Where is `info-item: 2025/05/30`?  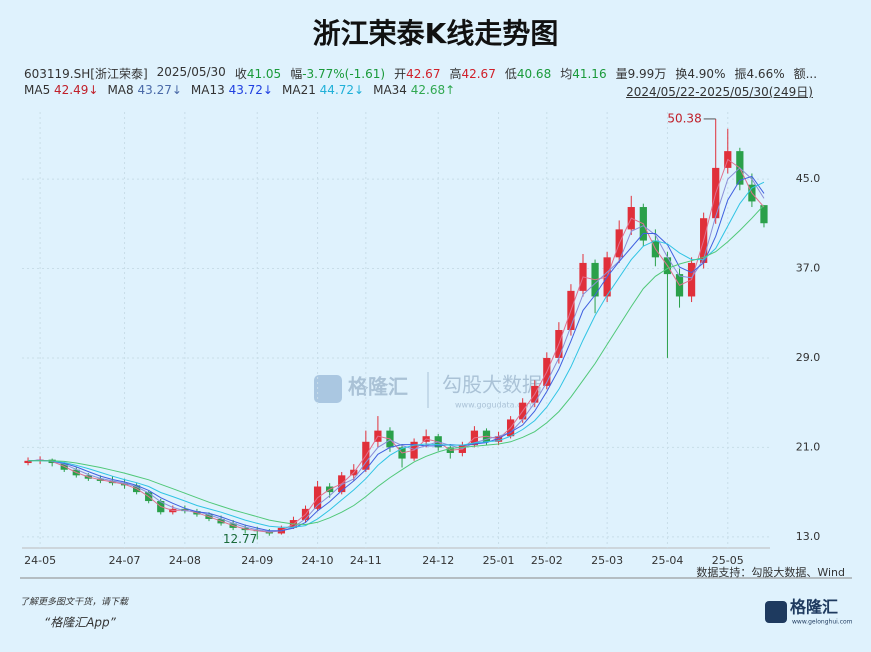 info-item: 2025/05/30 is located at coordinates (191, 73).